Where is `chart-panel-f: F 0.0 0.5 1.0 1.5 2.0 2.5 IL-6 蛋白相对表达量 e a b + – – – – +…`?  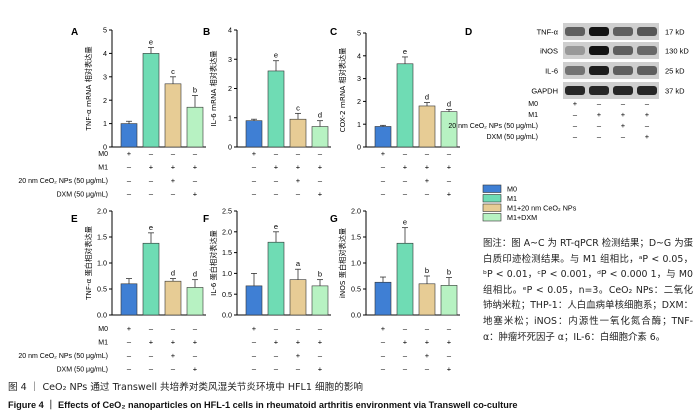
chart-panel-f: F 0.0 0.5 1.0 1.5 2.0 2.5 IL-6 蛋白相对表达量 e a b + – – – – +… is located at coordinates (267, 290).